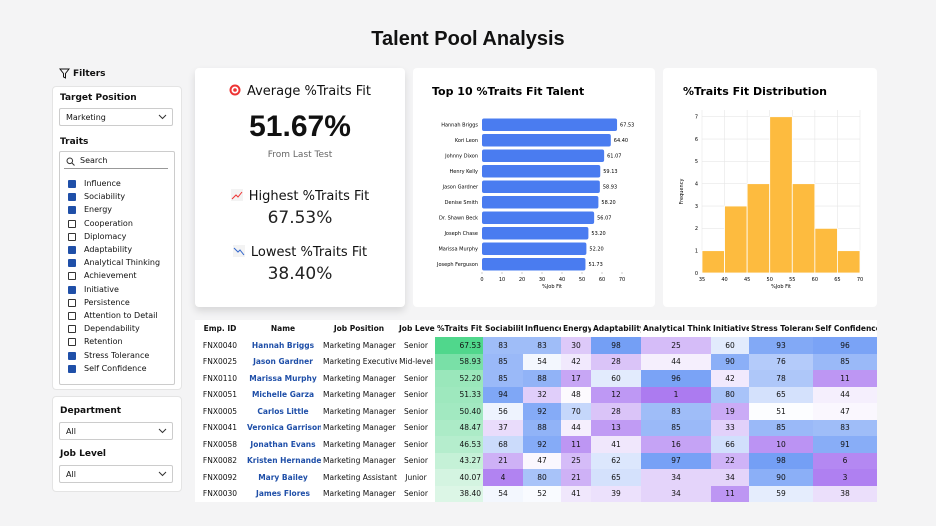 The height and width of the screenshot is (526, 936). Describe the element at coordinates (283, 345) in the screenshot. I see `employee-name: Hannah Briggs` at that location.